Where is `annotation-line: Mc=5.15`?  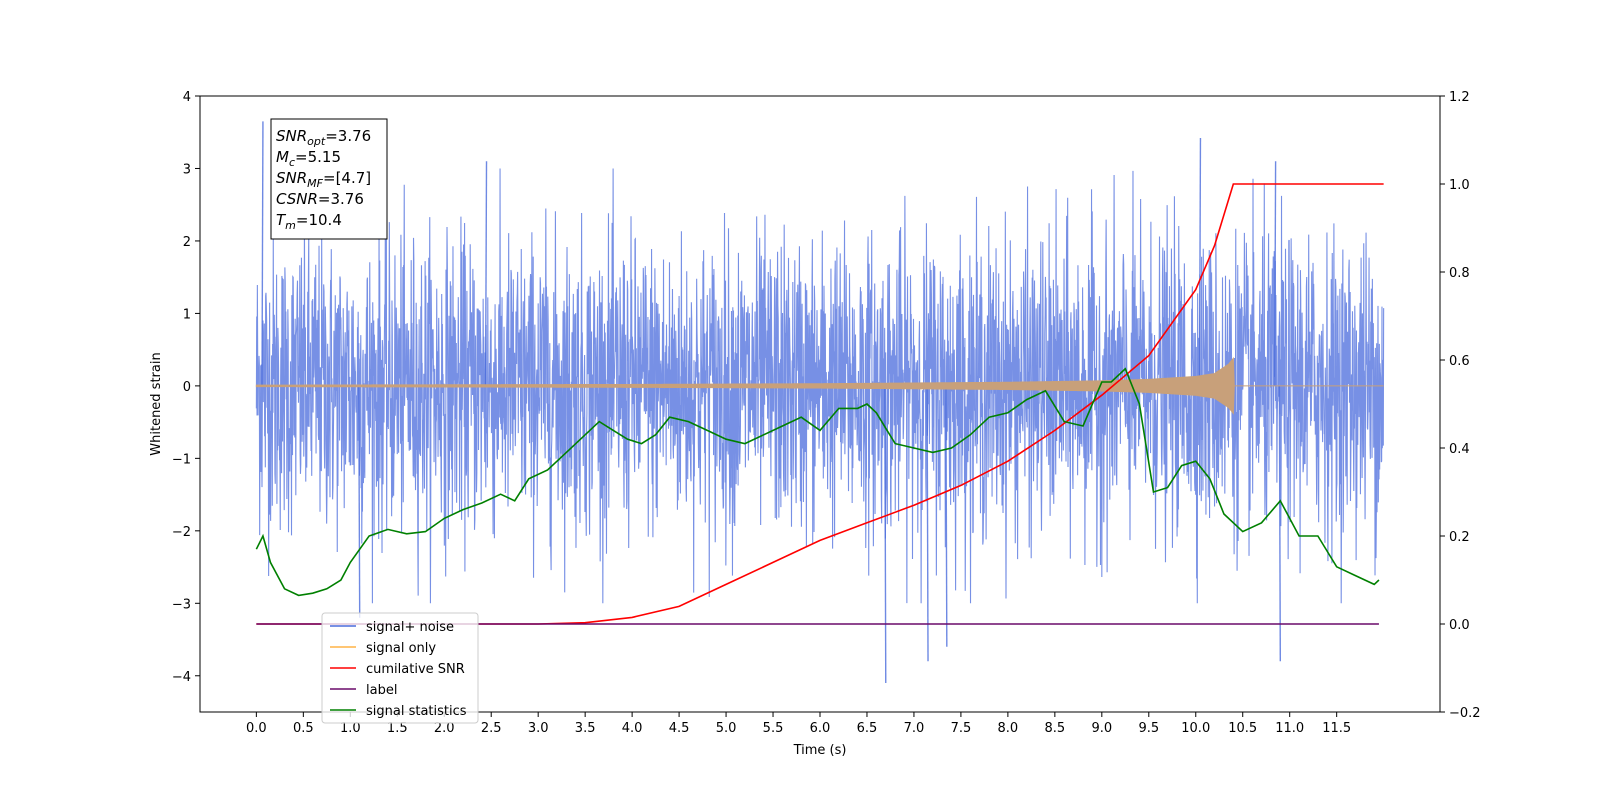 annotation-line: Mc=5.15 is located at coordinates (308, 158).